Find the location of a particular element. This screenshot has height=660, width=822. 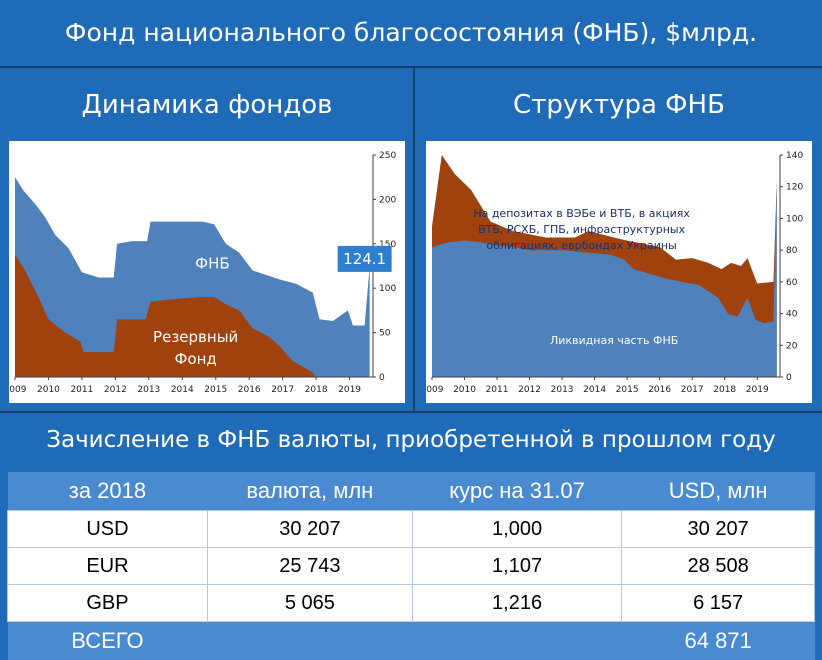

y-tick-label: 80 is located at coordinates (792, 251).